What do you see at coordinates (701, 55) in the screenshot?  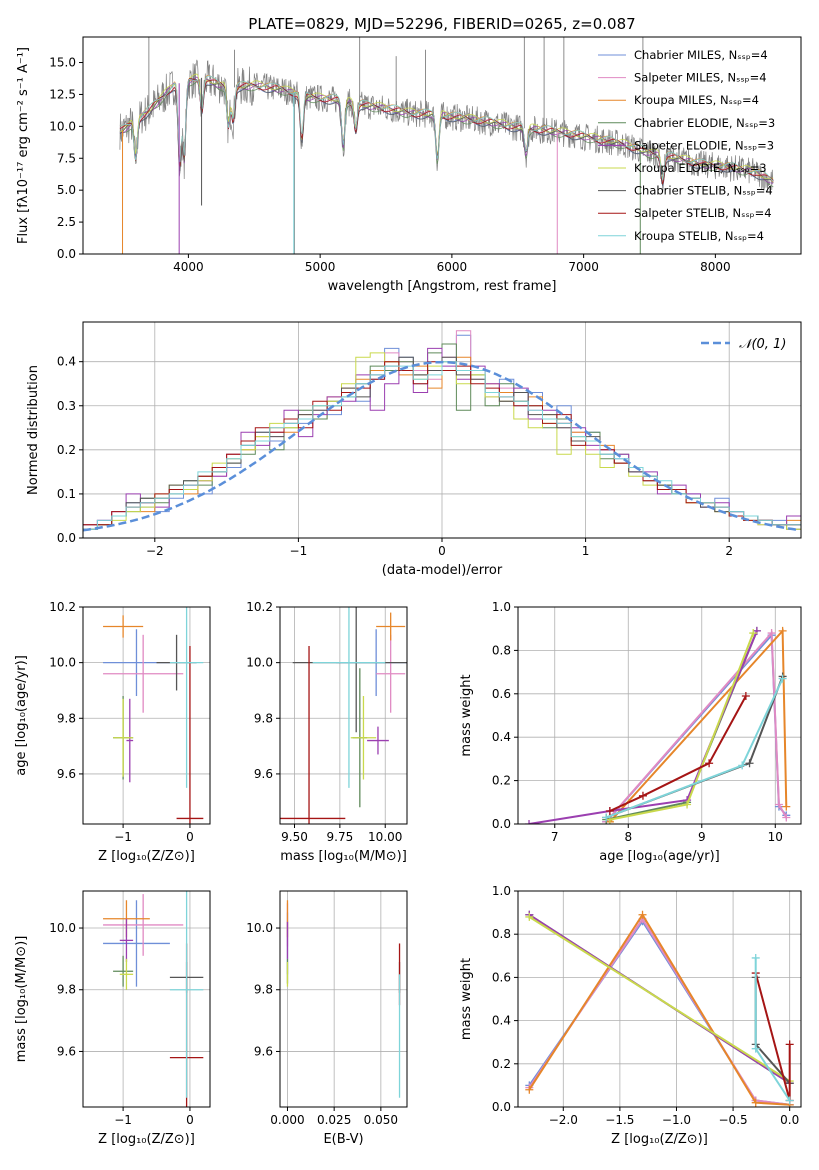 I see `legend-label: Chabrier MILES, Nₛₛₚ=4` at bounding box center [701, 55].